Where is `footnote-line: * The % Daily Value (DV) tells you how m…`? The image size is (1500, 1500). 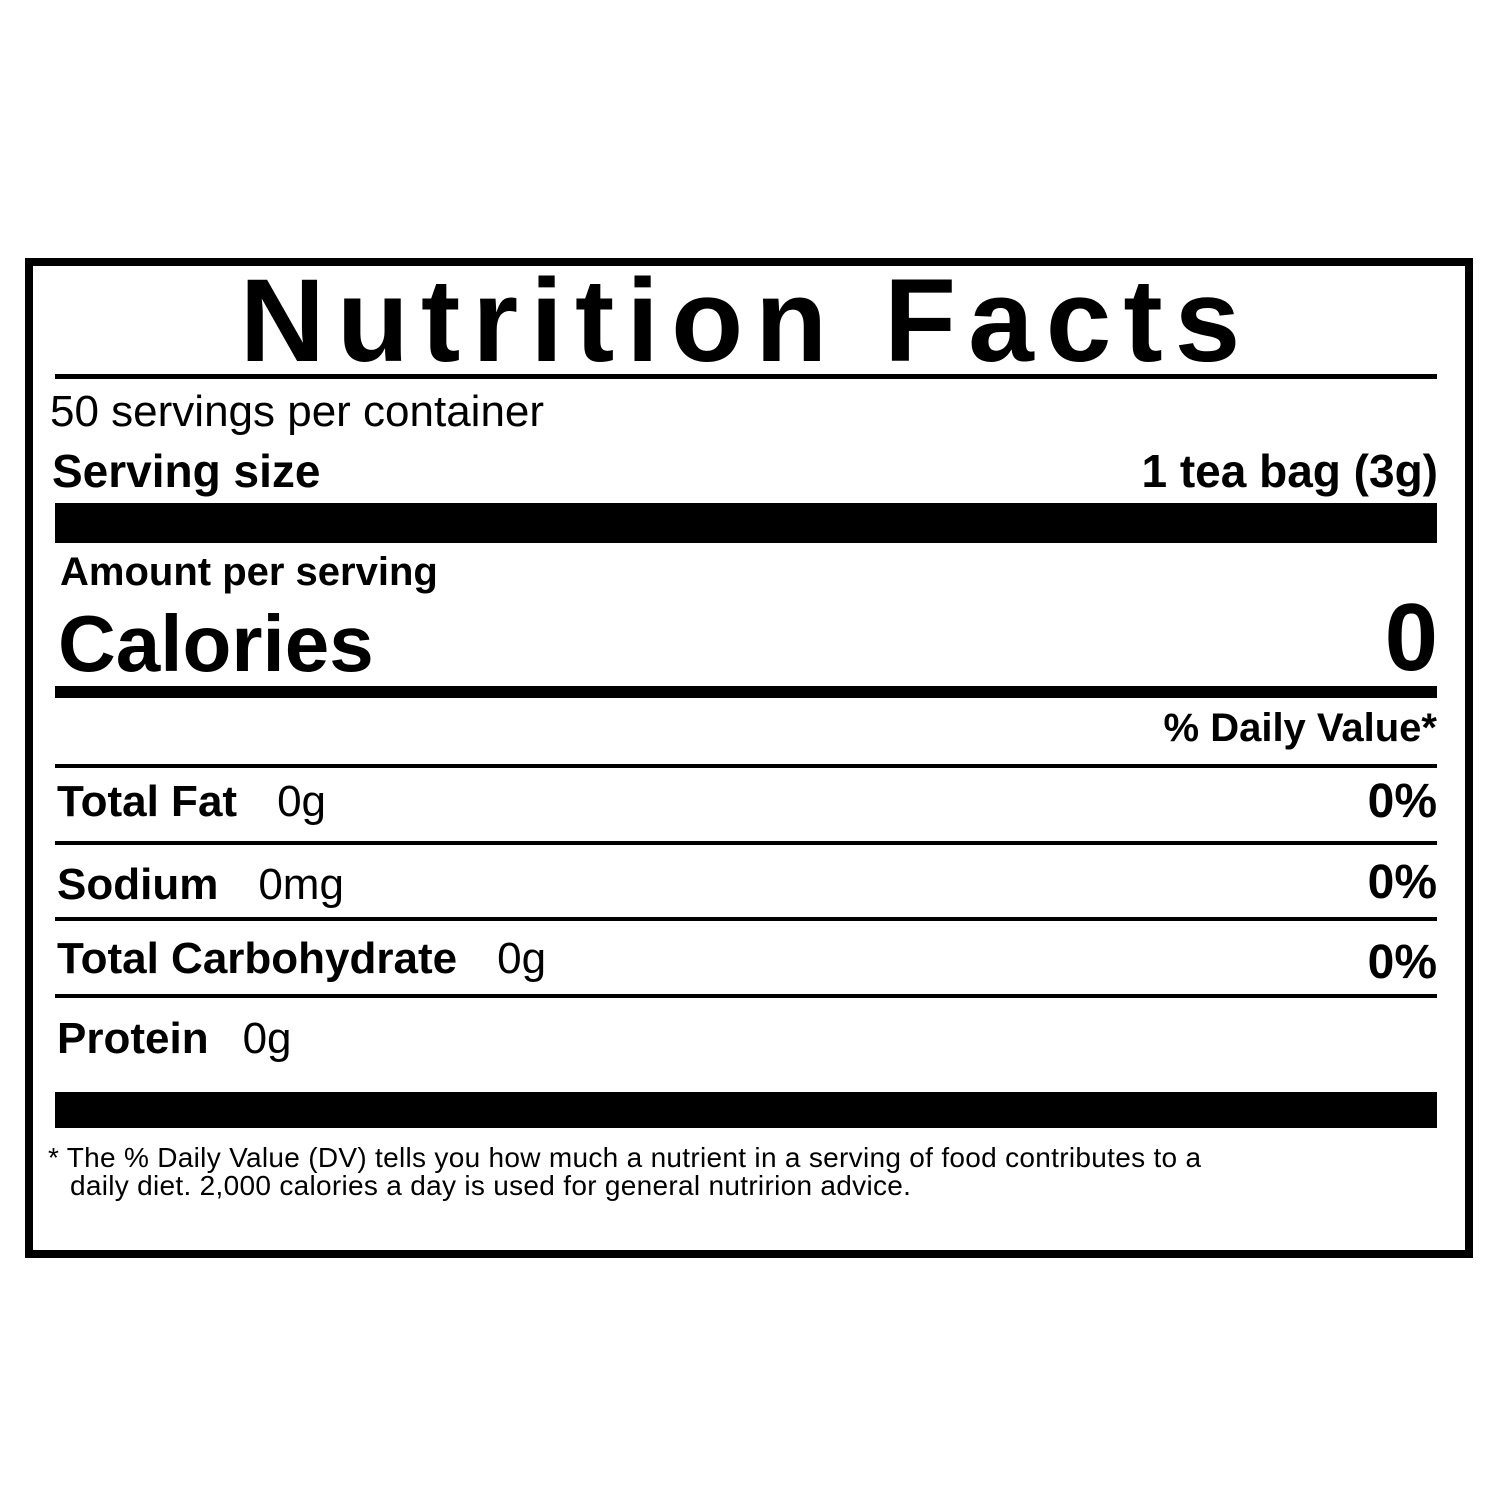
footnote-line: * The % Daily Value (DV) tells you how m… is located at coordinates (625, 1157).